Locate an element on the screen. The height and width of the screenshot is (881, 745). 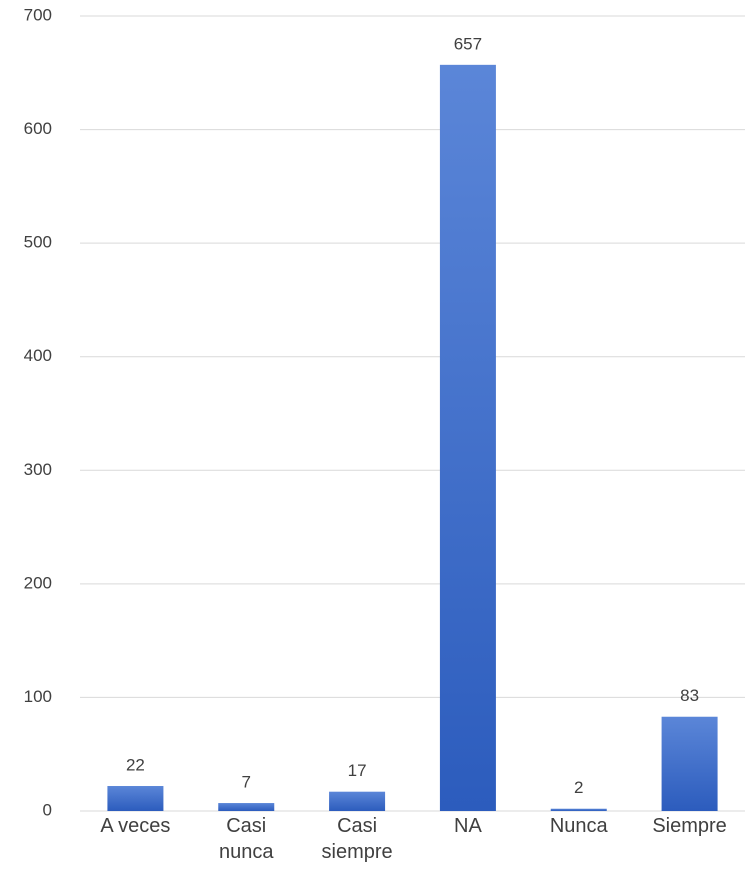
value-label: 657 is located at coordinates (468, 43).